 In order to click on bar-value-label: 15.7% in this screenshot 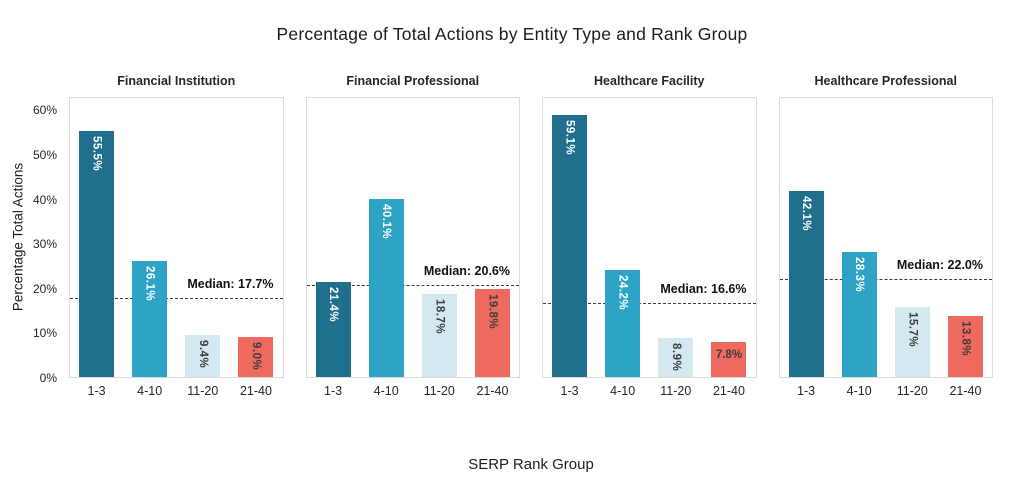, I will do `click(912, 330)`.